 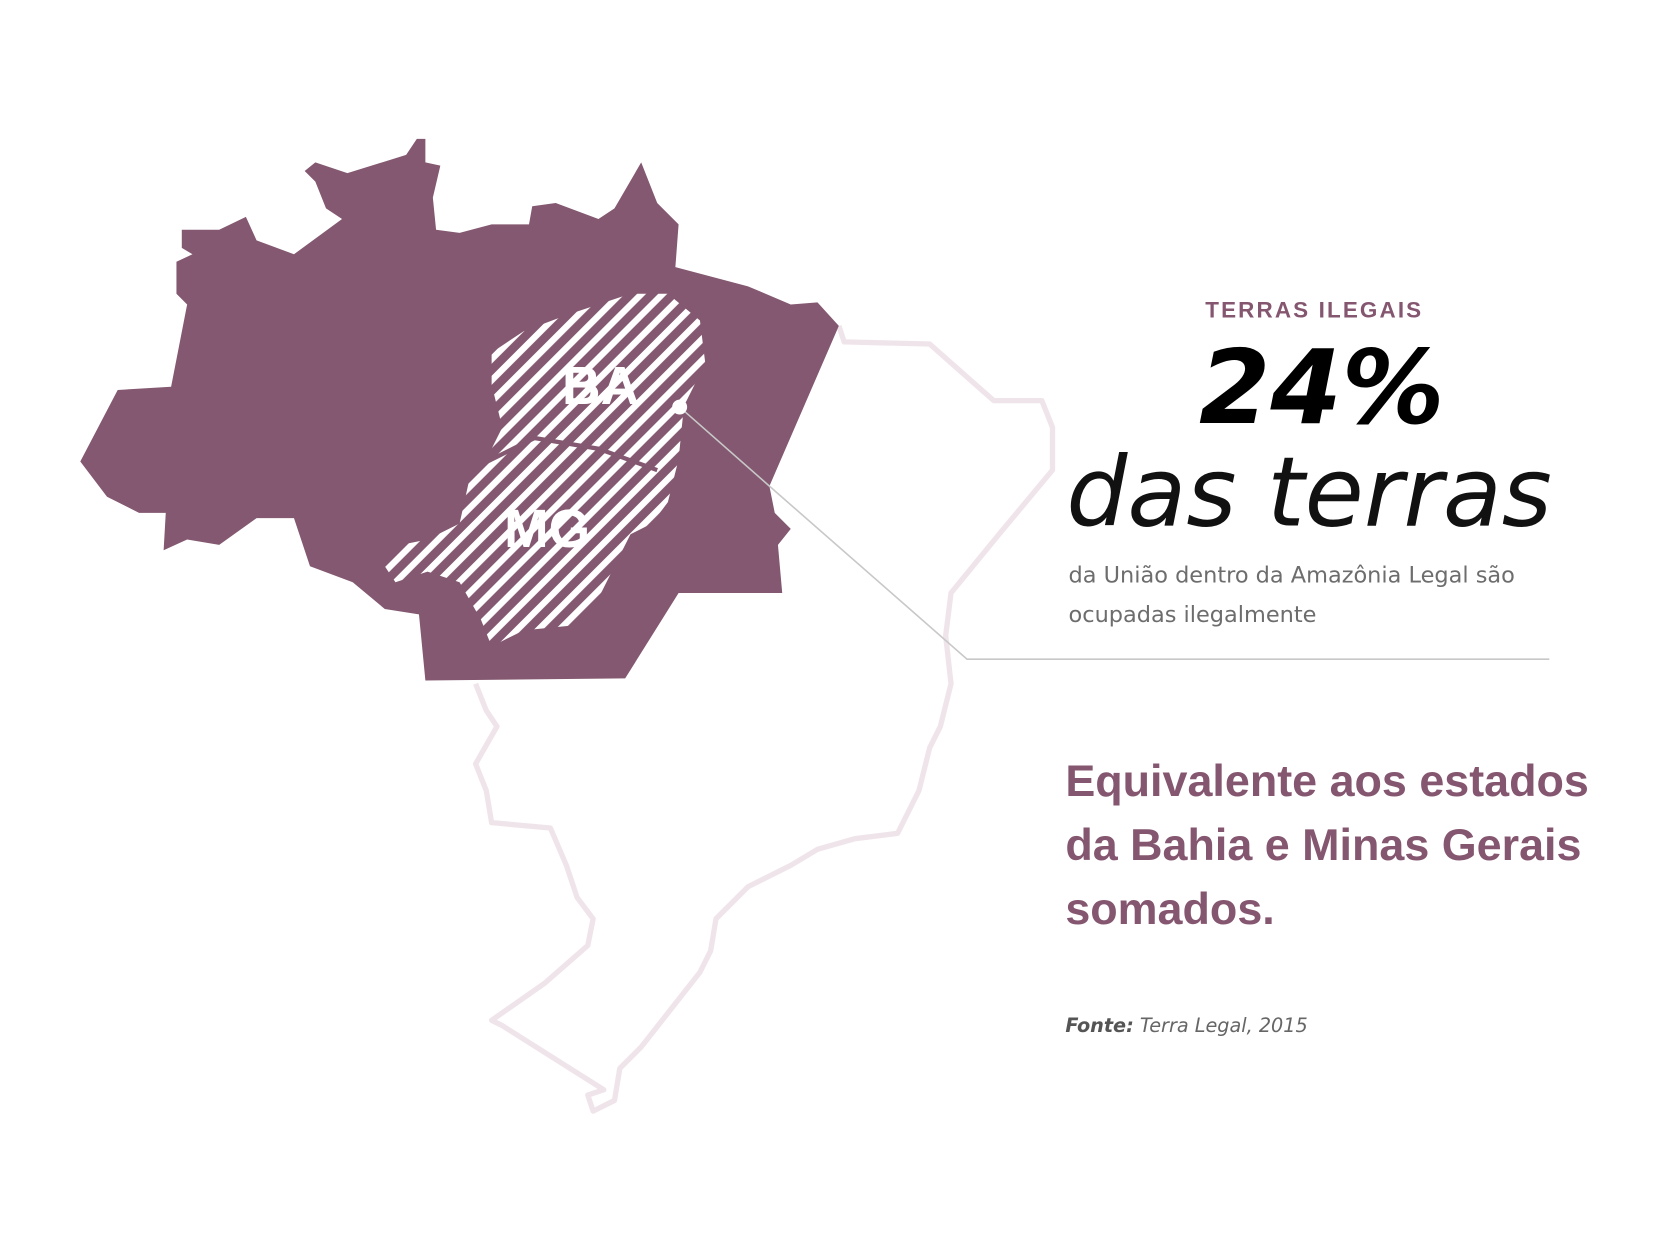 I want to click on callout-dot, so click(x=680, y=407).